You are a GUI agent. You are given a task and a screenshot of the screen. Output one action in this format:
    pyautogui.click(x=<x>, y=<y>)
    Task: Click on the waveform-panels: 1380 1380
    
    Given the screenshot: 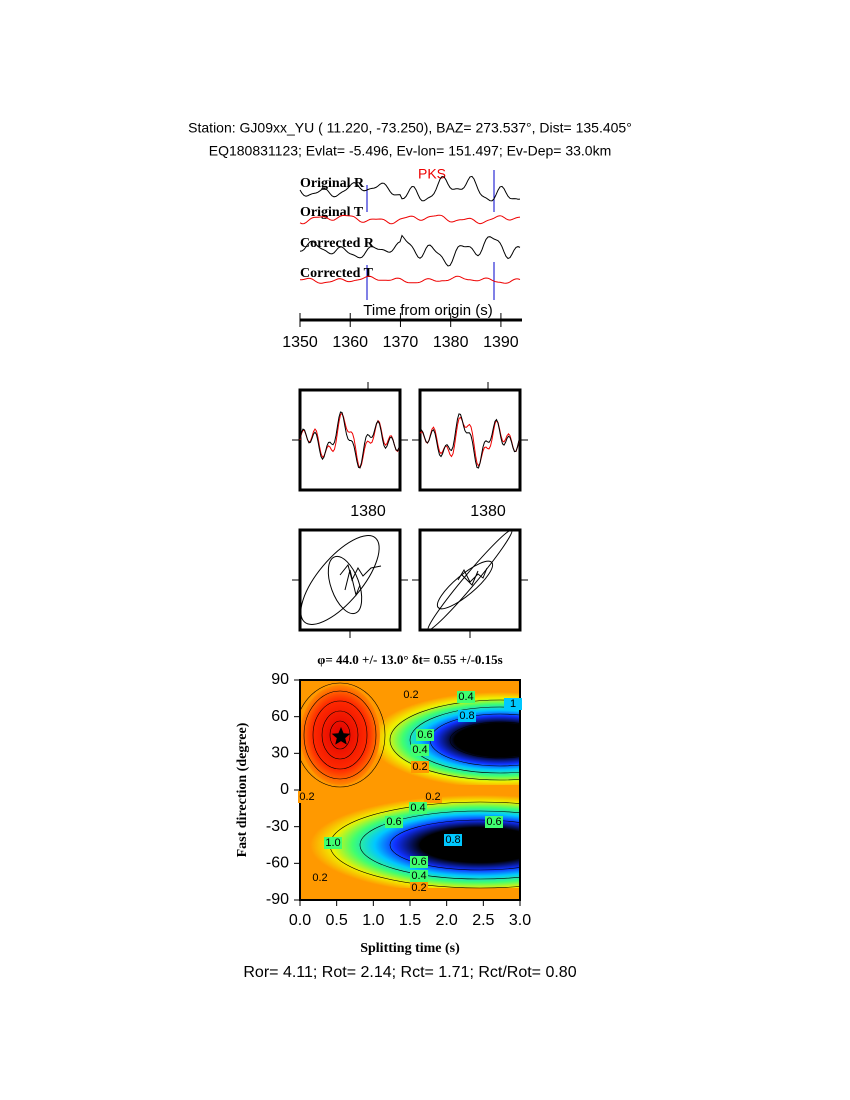 What is the action you would take?
    pyautogui.click(x=410, y=510)
    